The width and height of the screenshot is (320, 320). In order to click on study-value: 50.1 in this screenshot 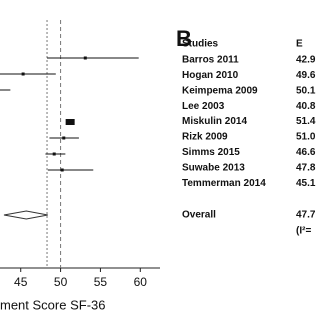, I will do `click(306, 90)`.